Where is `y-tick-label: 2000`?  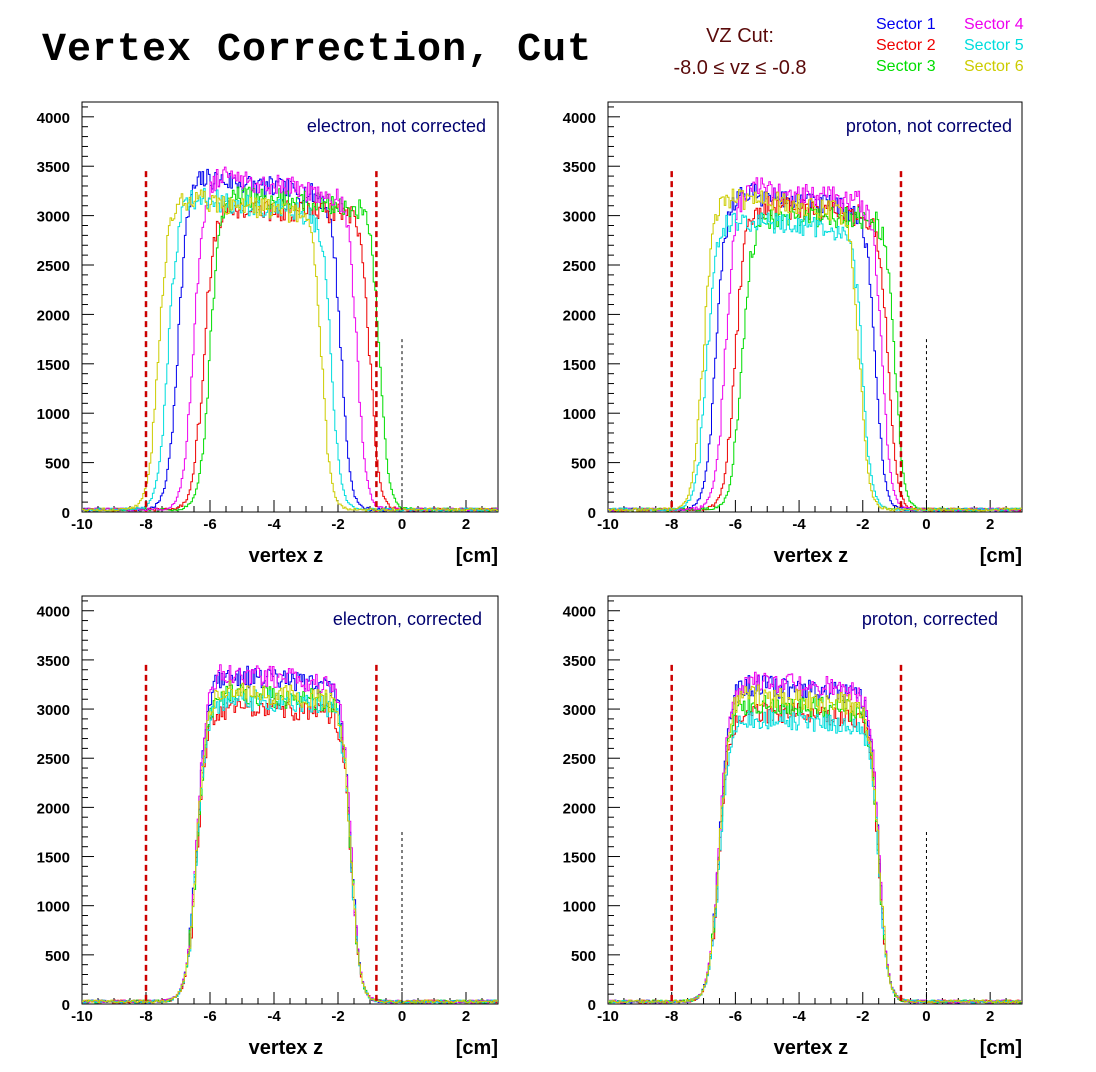
y-tick-label: 2000 is located at coordinates (579, 315).